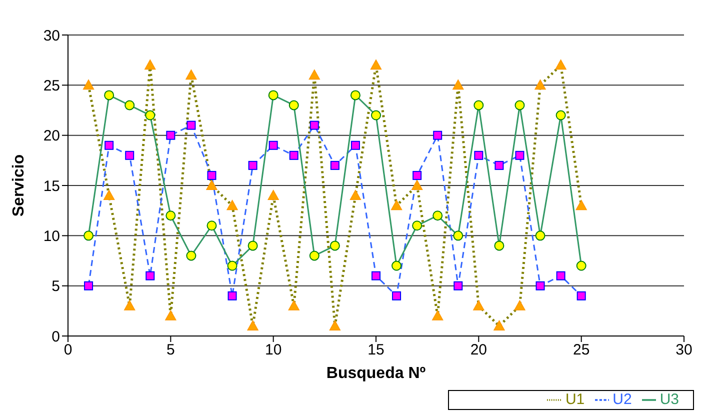 The image size is (701, 416). Describe the element at coordinates (51, 236) in the screenshot. I see `y-tick-label: 10` at that location.